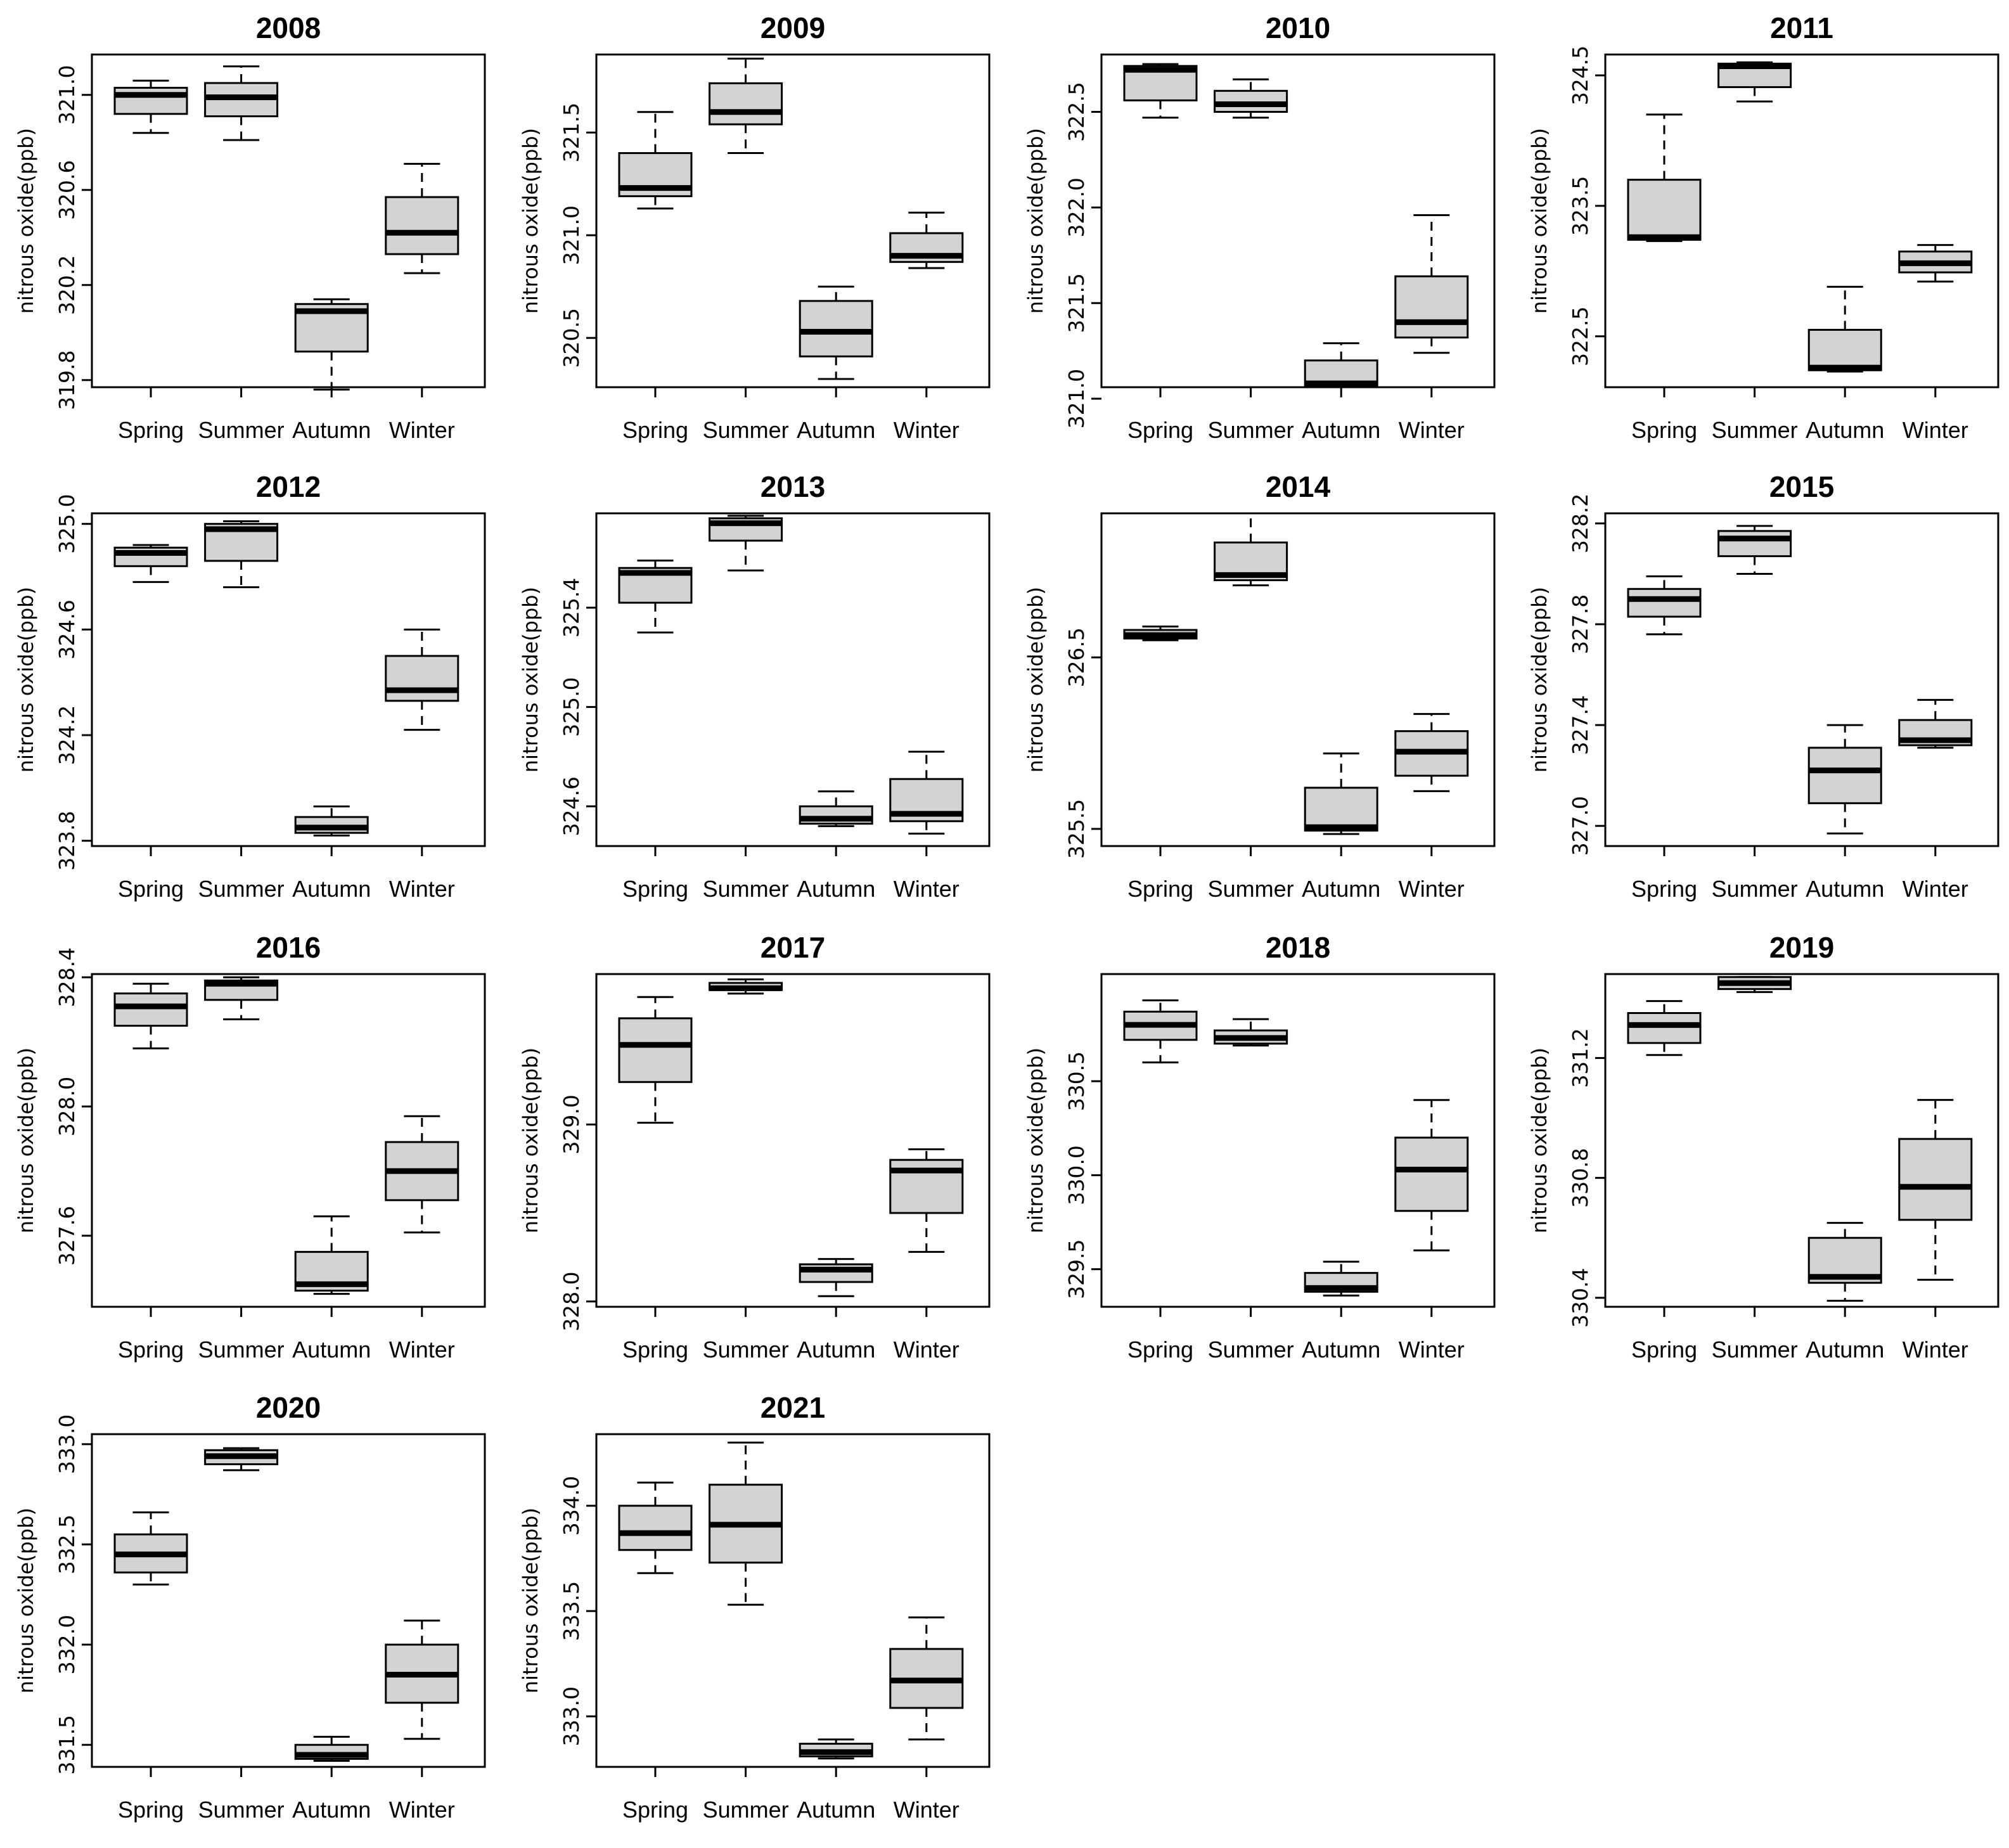 This screenshot has height=1848, width=2009. Describe the element at coordinates (572, 1124) in the screenshot. I see `y-tick-label: 329.0` at that location.